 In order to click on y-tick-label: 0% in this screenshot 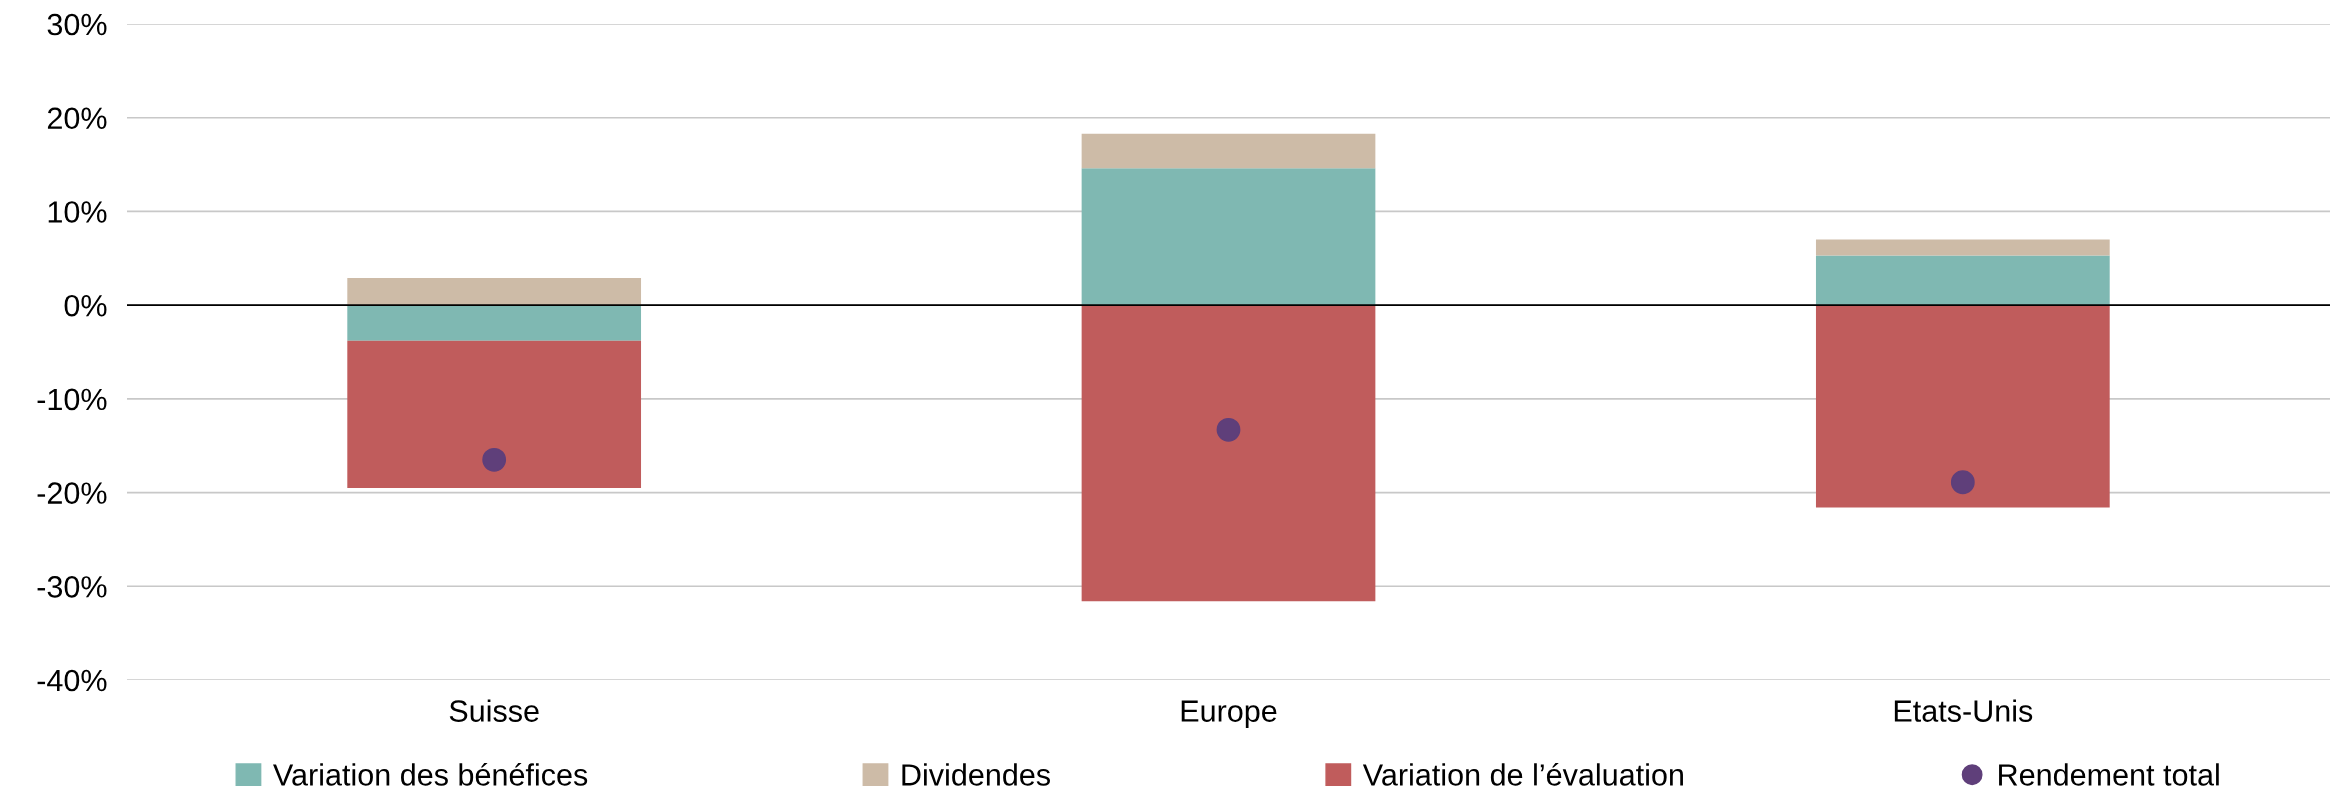, I will do `click(85, 305)`.